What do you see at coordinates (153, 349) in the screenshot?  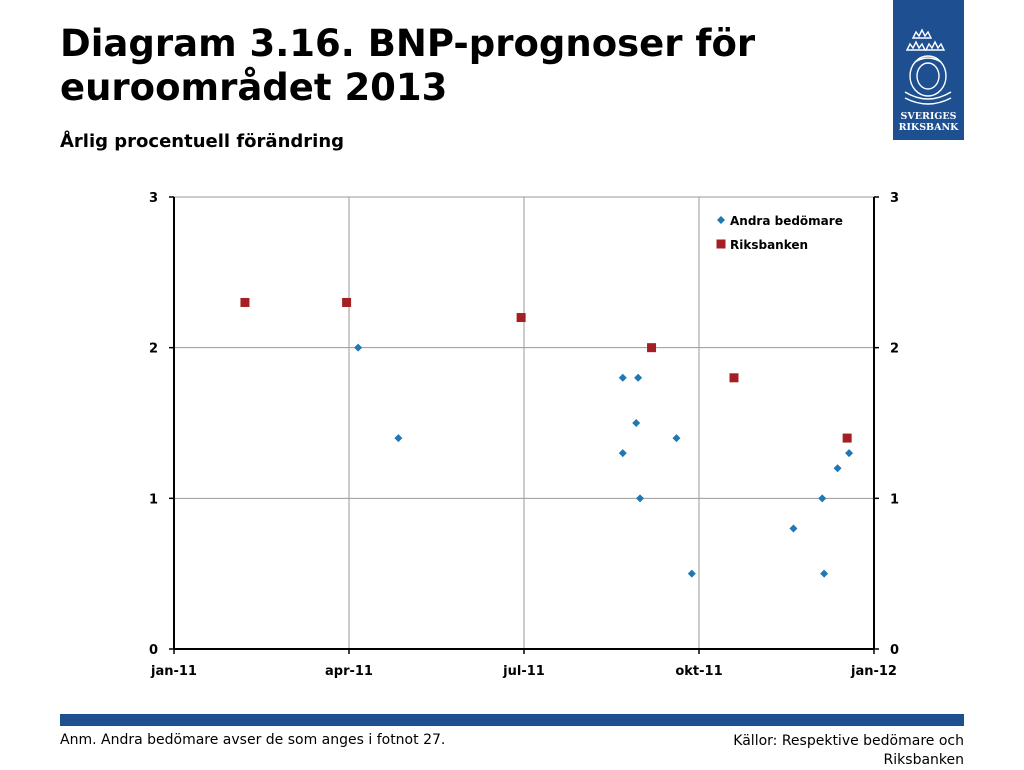 I see `y-tick-label-left: 2` at bounding box center [153, 349].